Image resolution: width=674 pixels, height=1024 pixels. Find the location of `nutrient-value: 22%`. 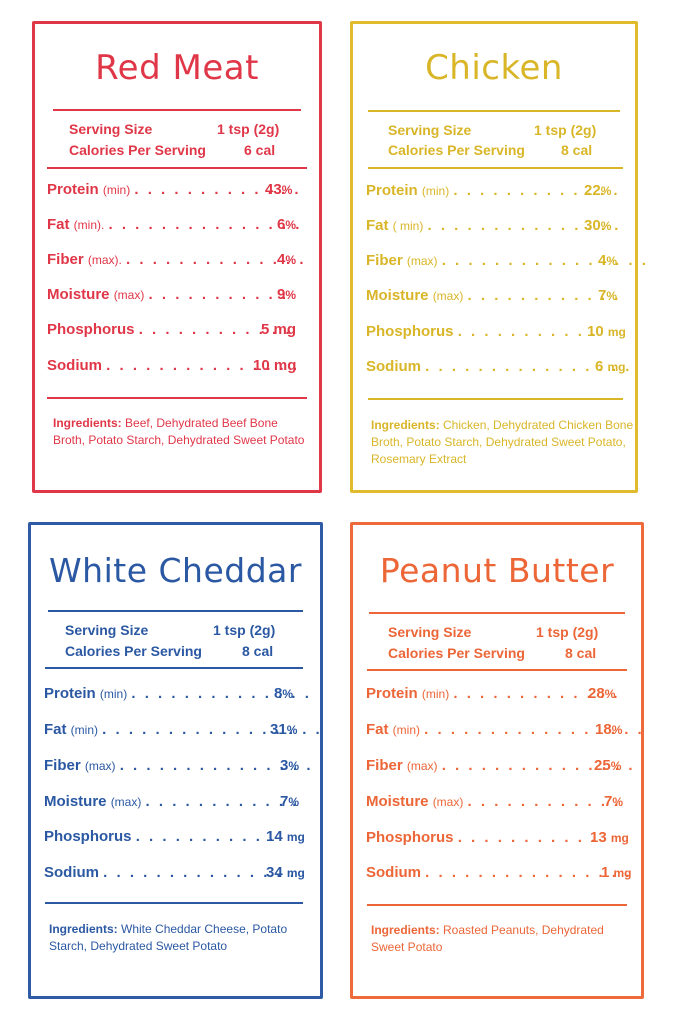

nutrient-value: 22% is located at coordinates (598, 190).